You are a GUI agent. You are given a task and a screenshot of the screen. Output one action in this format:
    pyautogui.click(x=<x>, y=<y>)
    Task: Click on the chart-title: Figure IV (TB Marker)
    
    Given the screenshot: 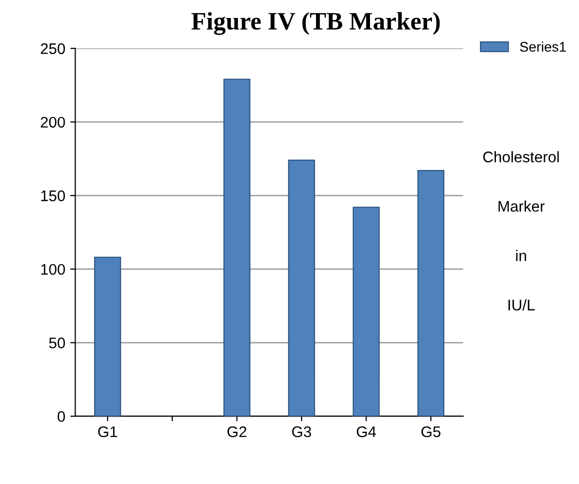 What is the action you would take?
    pyautogui.click(x=315, y=23)
    